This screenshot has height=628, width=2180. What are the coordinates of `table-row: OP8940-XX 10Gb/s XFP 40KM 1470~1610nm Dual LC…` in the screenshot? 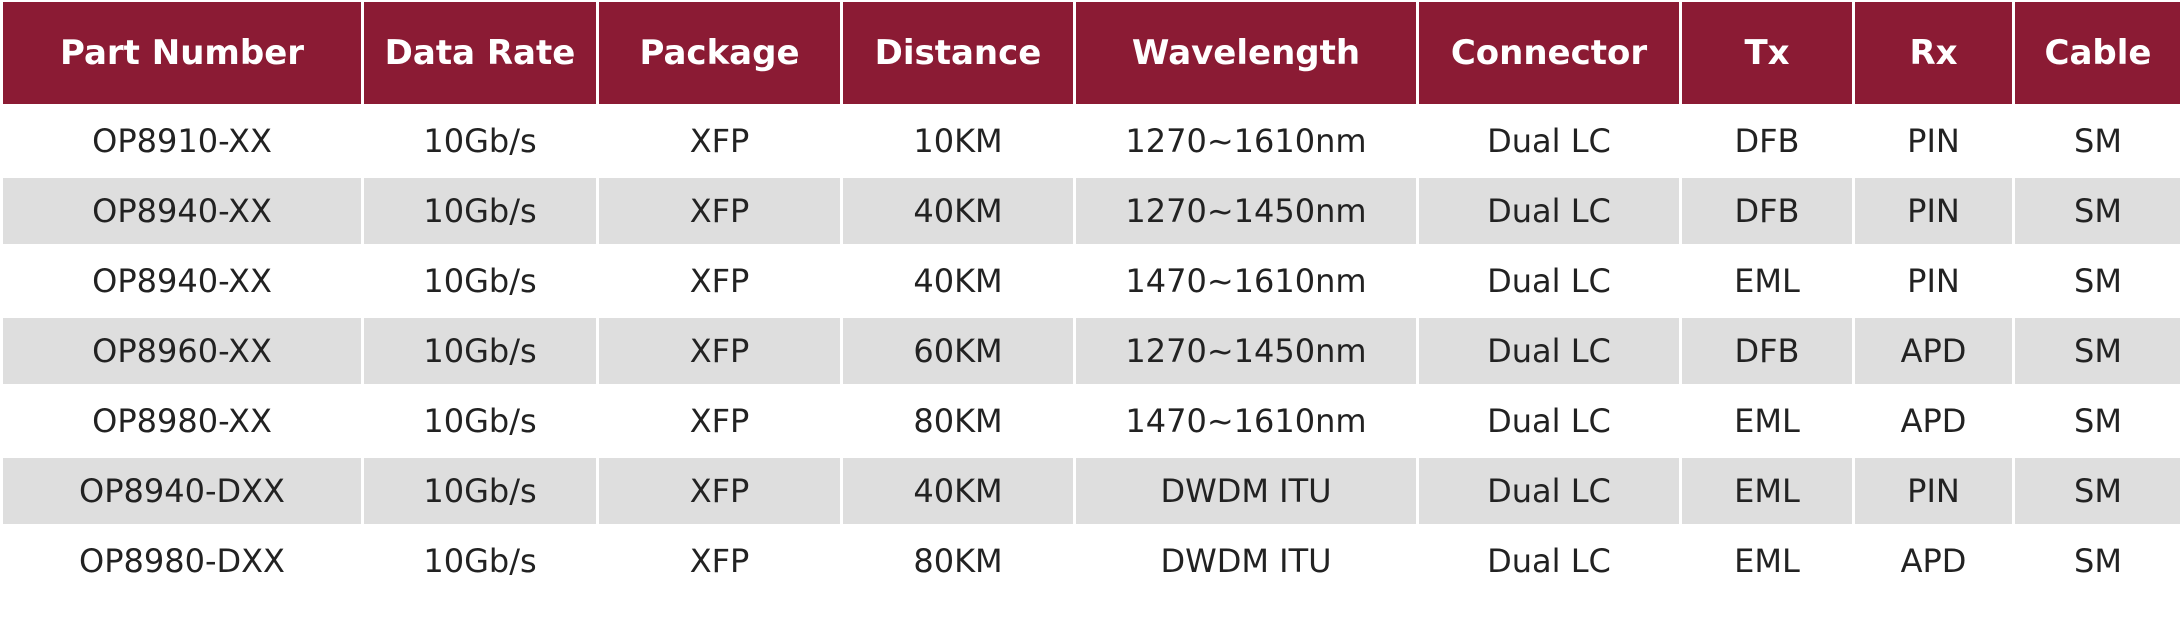 It's located at (1091, 281).